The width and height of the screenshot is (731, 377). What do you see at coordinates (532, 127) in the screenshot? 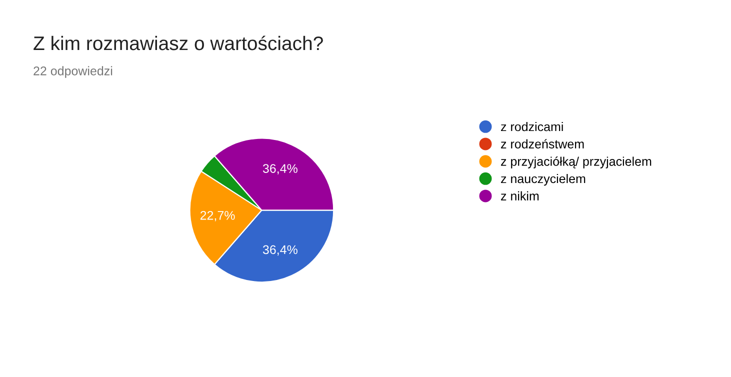
I see `legend-label: z rodzicami` at bounding box center [532, 127].